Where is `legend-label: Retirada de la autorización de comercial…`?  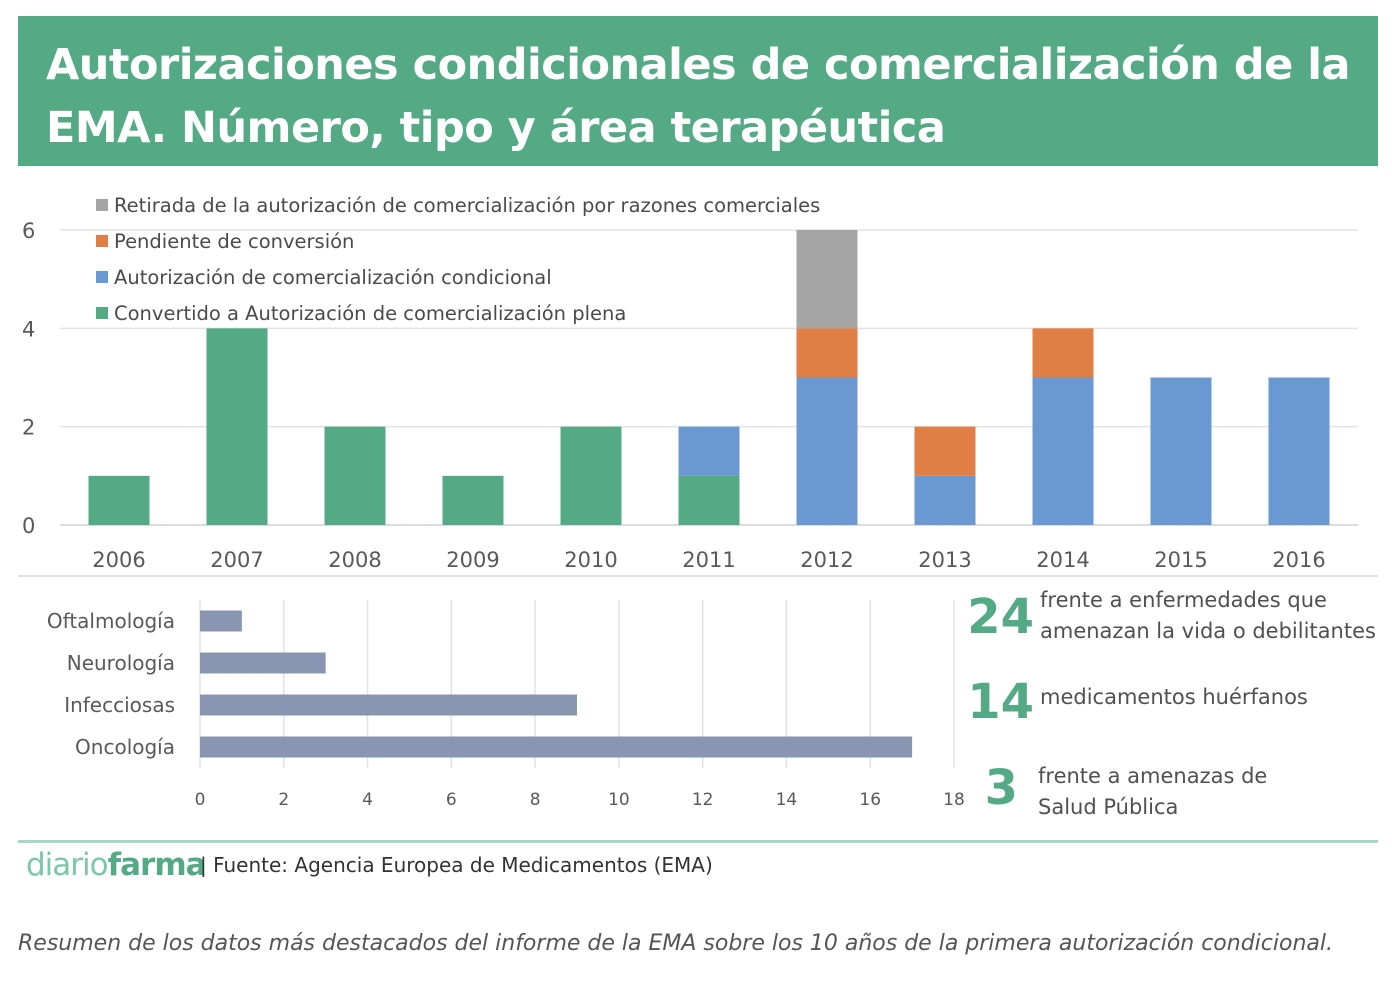 legend-label: Retirada de la autorización de comercial… is located at coordinates (467, 205).